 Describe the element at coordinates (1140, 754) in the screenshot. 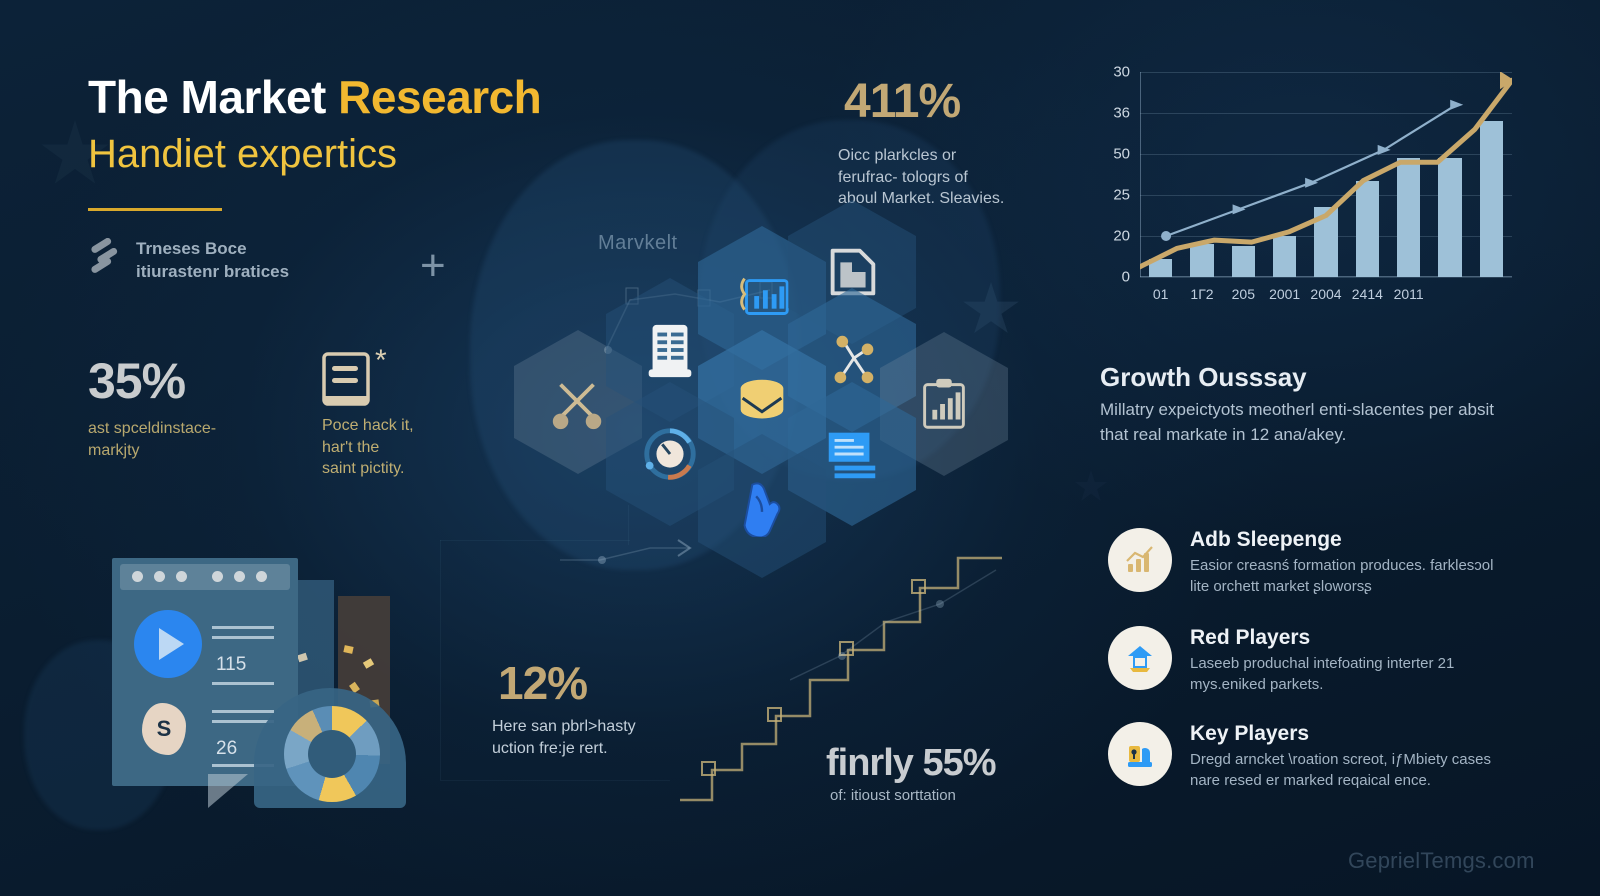

I see `briefcase-key-icon` at that location.